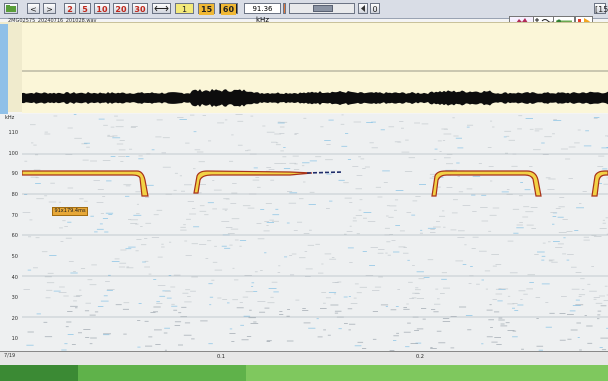  What do you see at coordinates (33, 8) in the screenshot?
I see `prev-file-button: <` at bounding box center [33, 8].